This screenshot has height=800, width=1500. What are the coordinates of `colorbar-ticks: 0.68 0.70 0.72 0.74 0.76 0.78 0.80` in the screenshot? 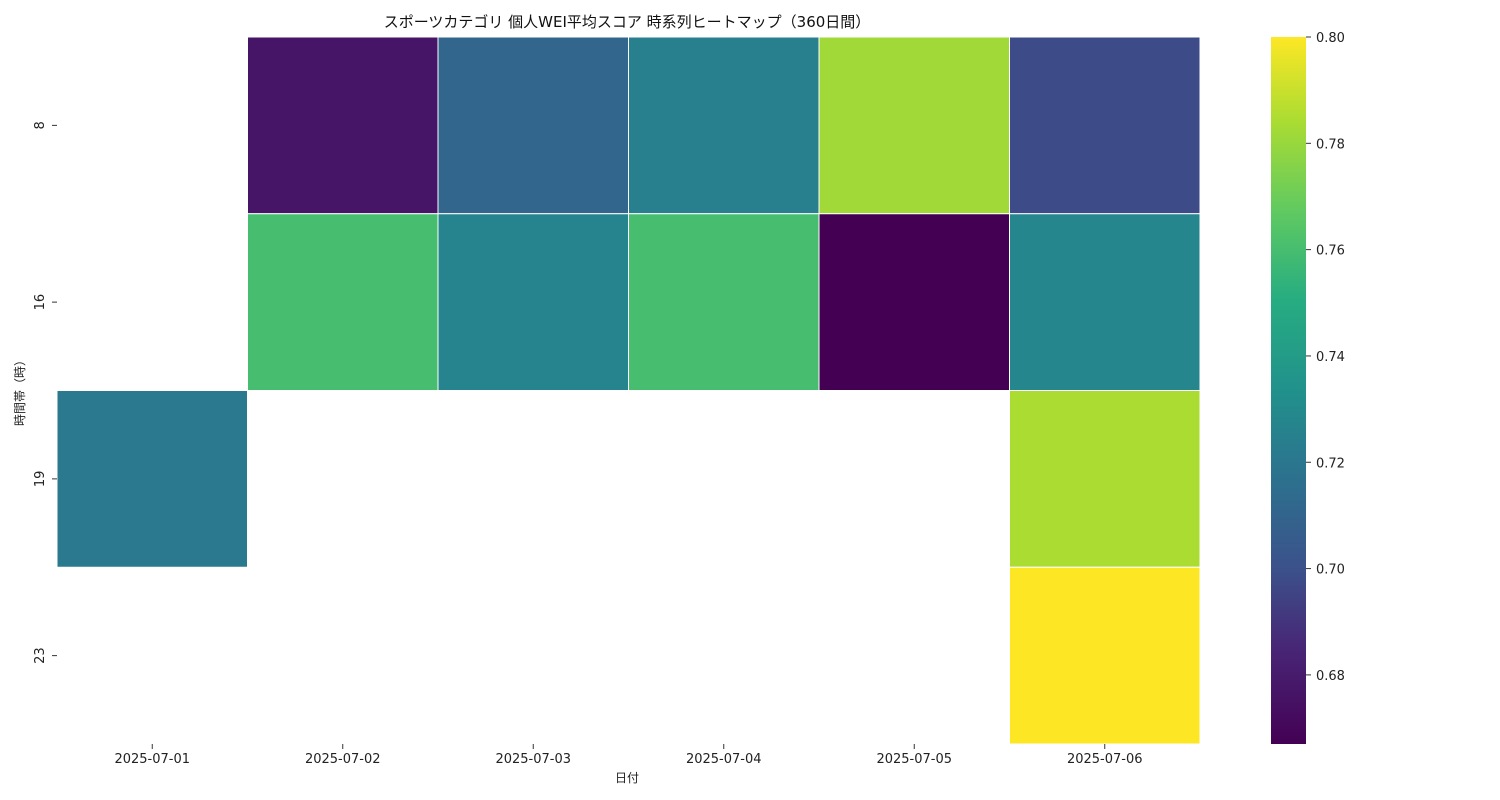 It's located at (1325, 357).